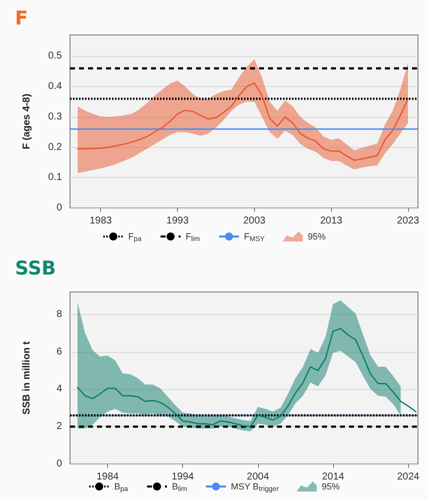  I want to click on y-tick-label: 2, so click(59, 426).